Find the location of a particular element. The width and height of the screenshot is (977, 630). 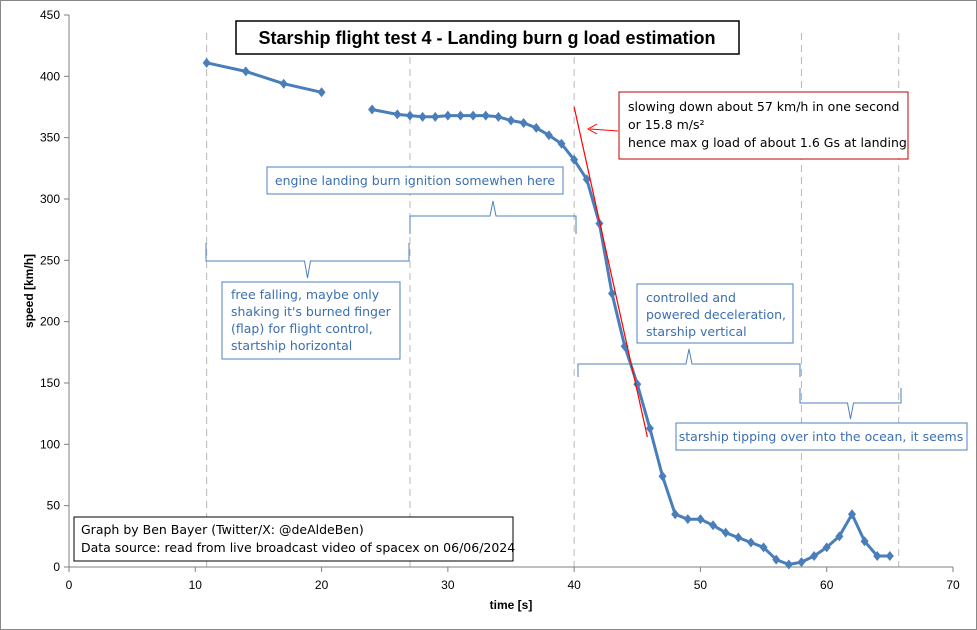

credits-box is located at coordinates (293, 539).